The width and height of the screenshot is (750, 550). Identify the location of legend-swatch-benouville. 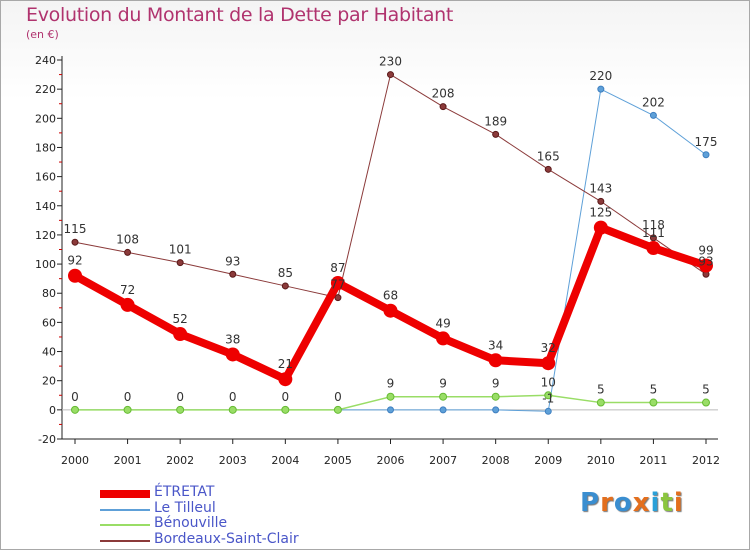
(125, 525).